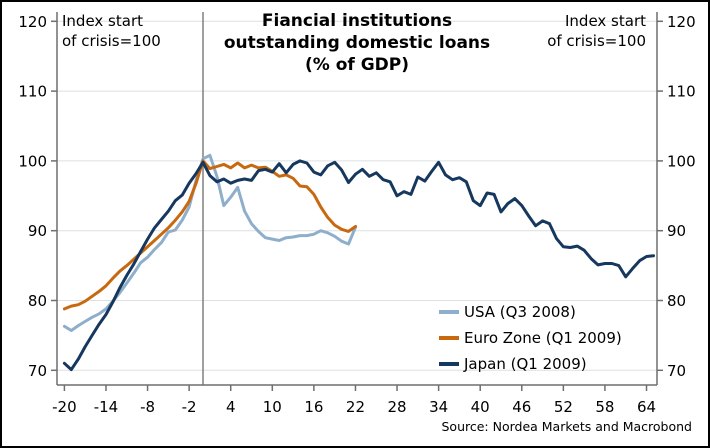  Describe the element at coordinates (563, 407) in the screenshot. I see `x-tick-label: 52` at that location.